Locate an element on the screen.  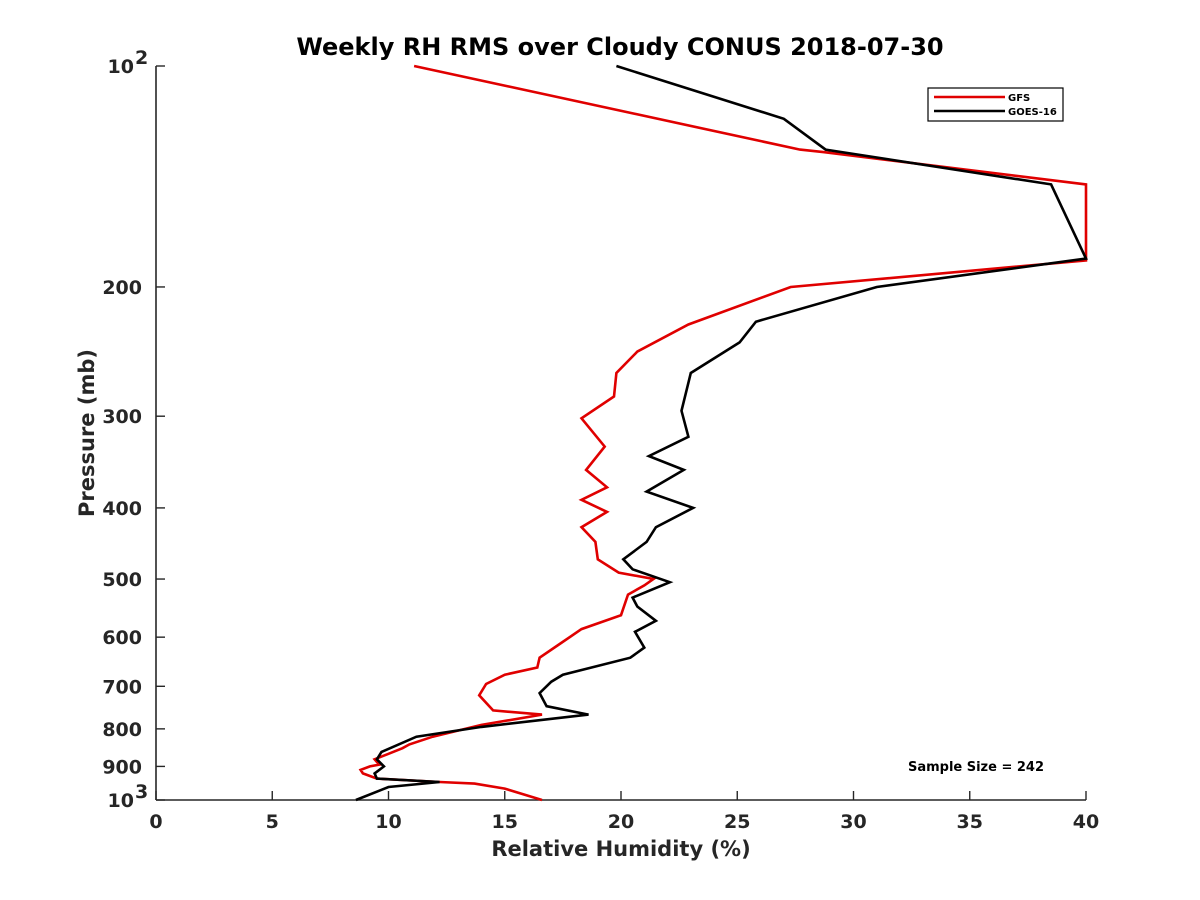
legend: GFS GOES-16 is located at coordinates (995, 104).